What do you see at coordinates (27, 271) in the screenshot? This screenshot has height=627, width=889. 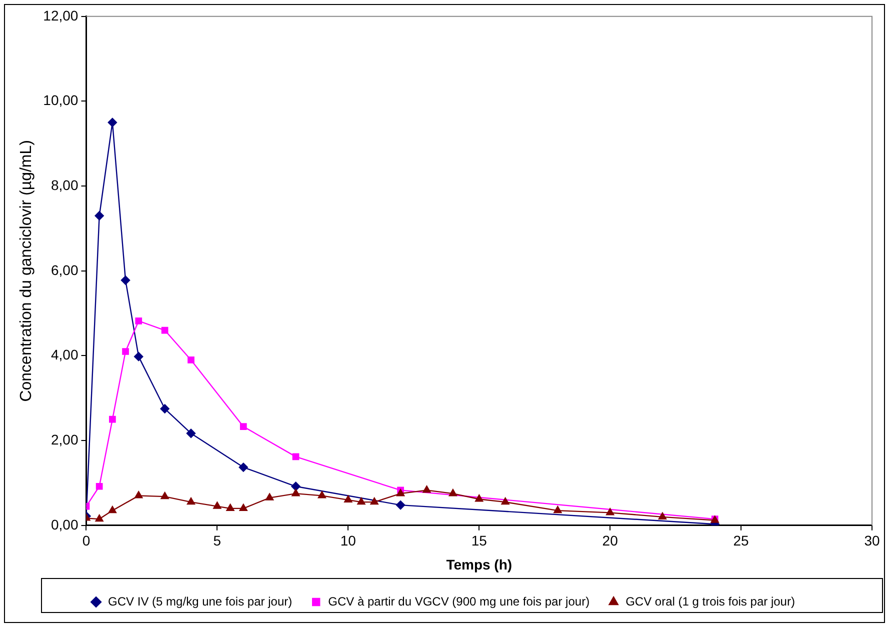 I see `y-axis-title: Concentration du ganciclovir (µg/mL)` at bounding box center [27, 271].